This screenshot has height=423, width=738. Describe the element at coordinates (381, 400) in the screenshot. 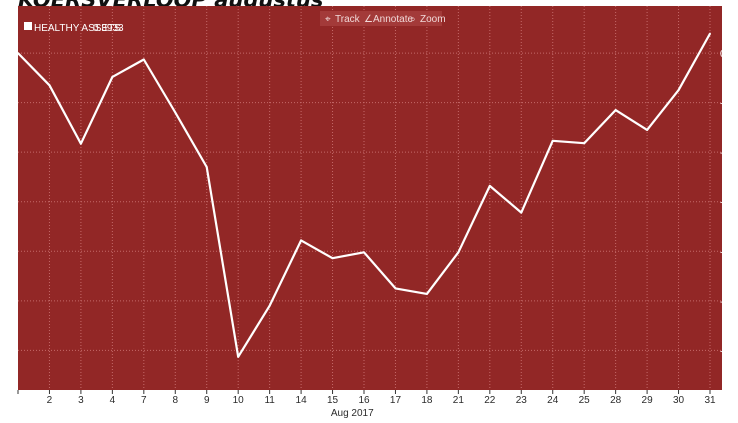

I see `x-tick-labels: 2 3 4 7 8 9 10 11 14 15 16 17 18 21 22 23 24 25 28 29 30 31` at that location.